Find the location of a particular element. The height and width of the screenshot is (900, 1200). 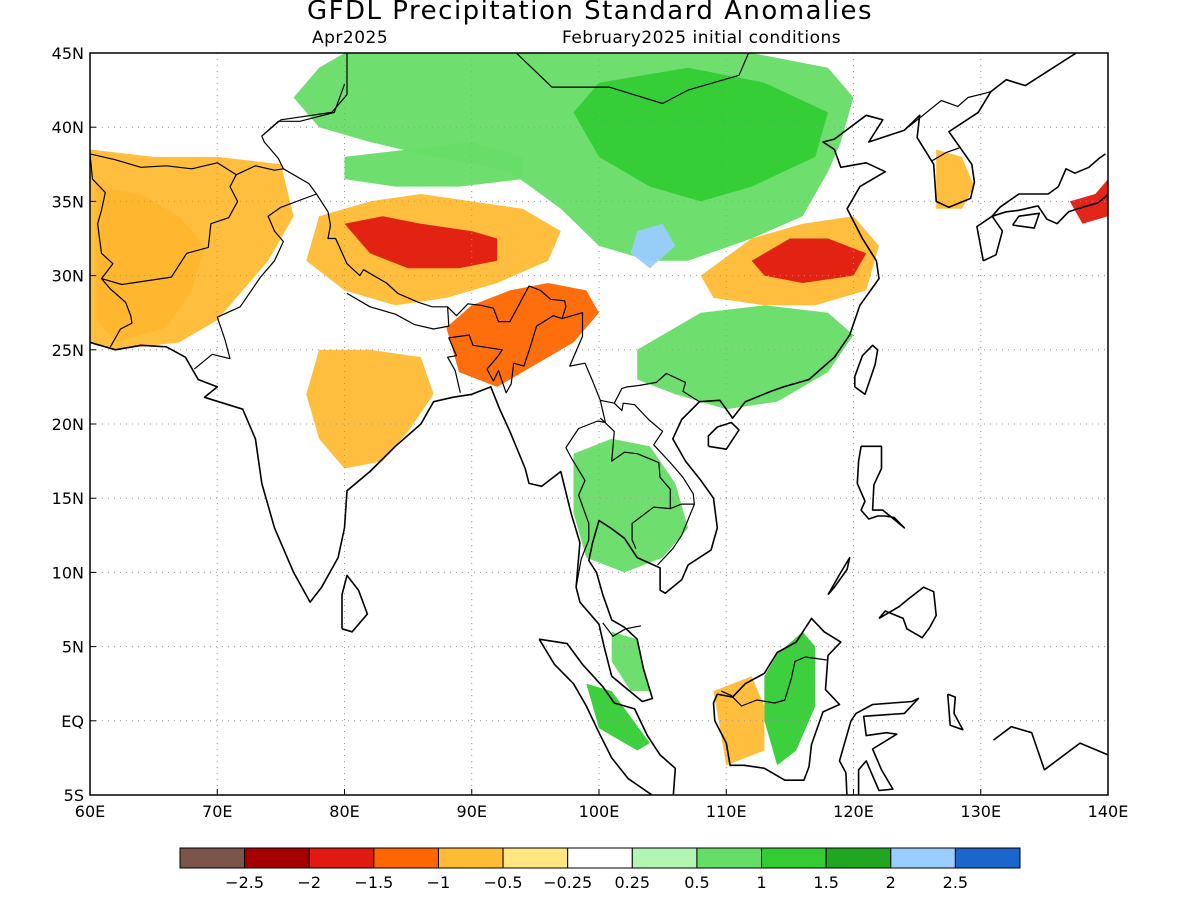

anomaly-region-malaya-wet is located at coordinates (630, 661).